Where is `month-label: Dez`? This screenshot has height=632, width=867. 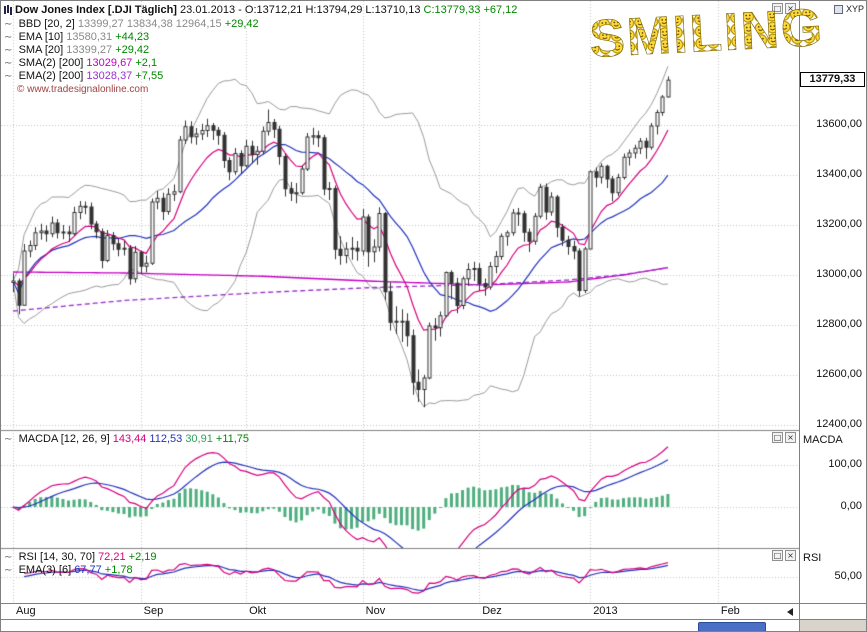
month-label: Dez is located at coordinates (492, 611).